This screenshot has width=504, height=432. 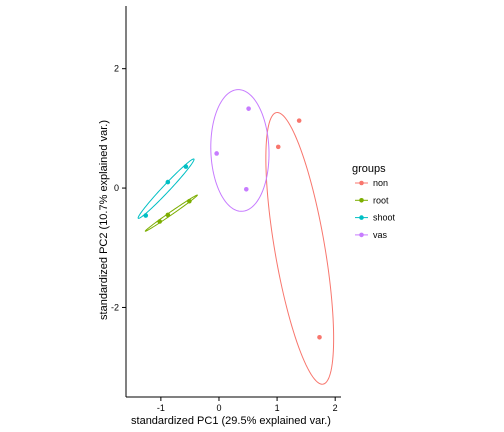 What do you see at coordinates (361, 217) in the screenshot?
I see `legend-key-point-shoot` at bounding box center [361, 217].